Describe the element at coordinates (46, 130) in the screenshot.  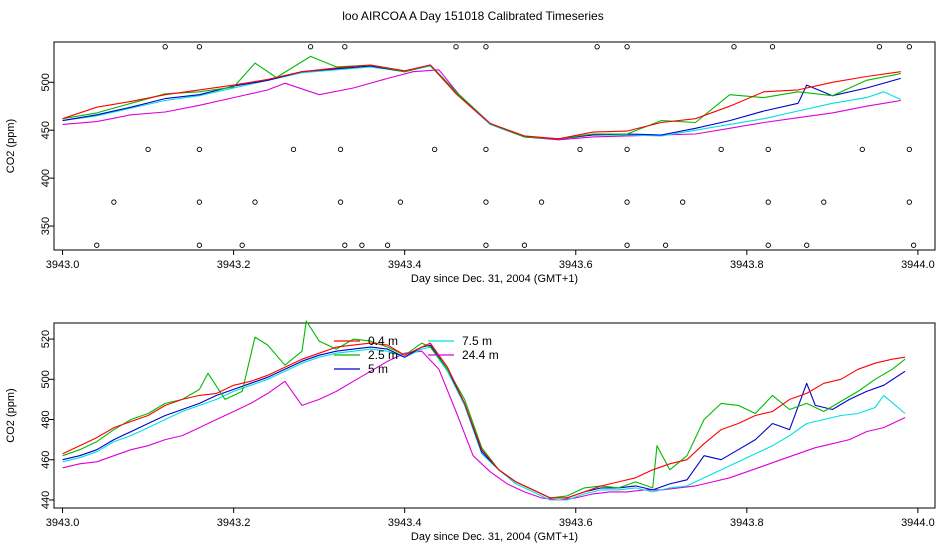
I see `y-tick-label: 450` at that location.